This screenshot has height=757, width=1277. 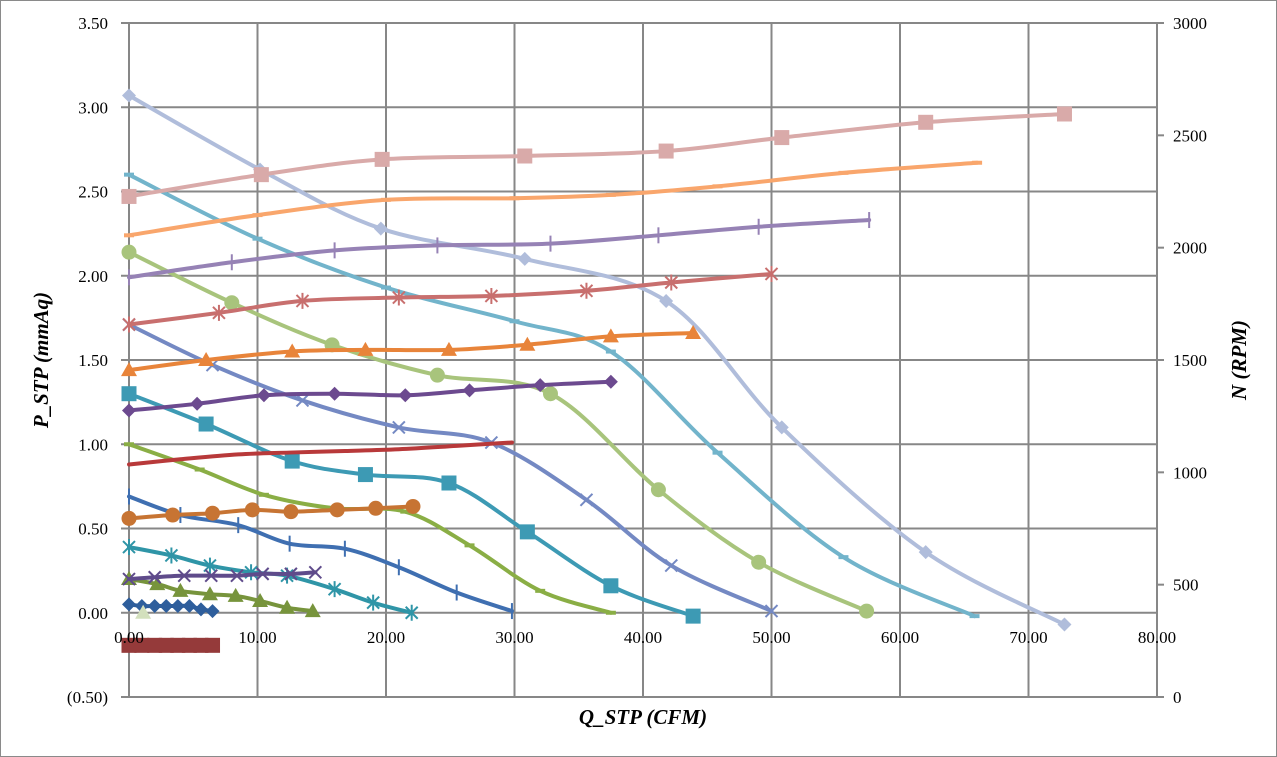 I want to click on y-tick-label: 2.50, so click(x=93, y=192).